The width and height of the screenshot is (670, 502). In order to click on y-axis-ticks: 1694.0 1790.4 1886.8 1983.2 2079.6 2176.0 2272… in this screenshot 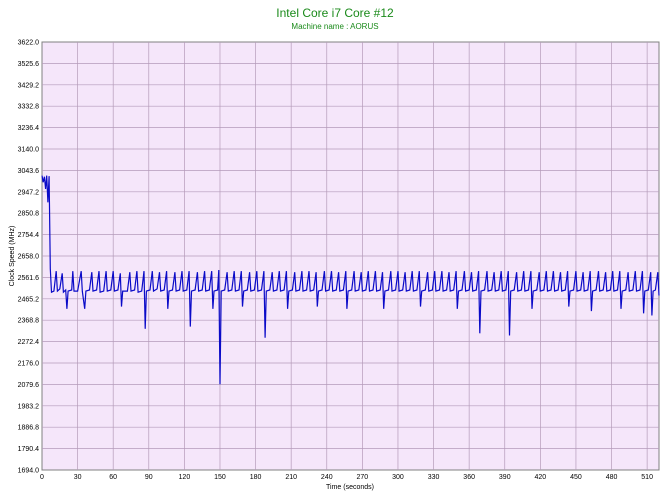, I will do `click(29, 257)`.